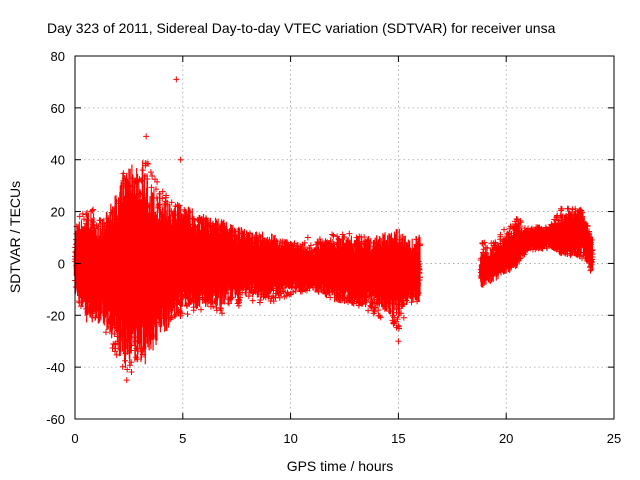 The image size is (640, 480). I want to click on x-tick-label: 0, so click(74, 438).